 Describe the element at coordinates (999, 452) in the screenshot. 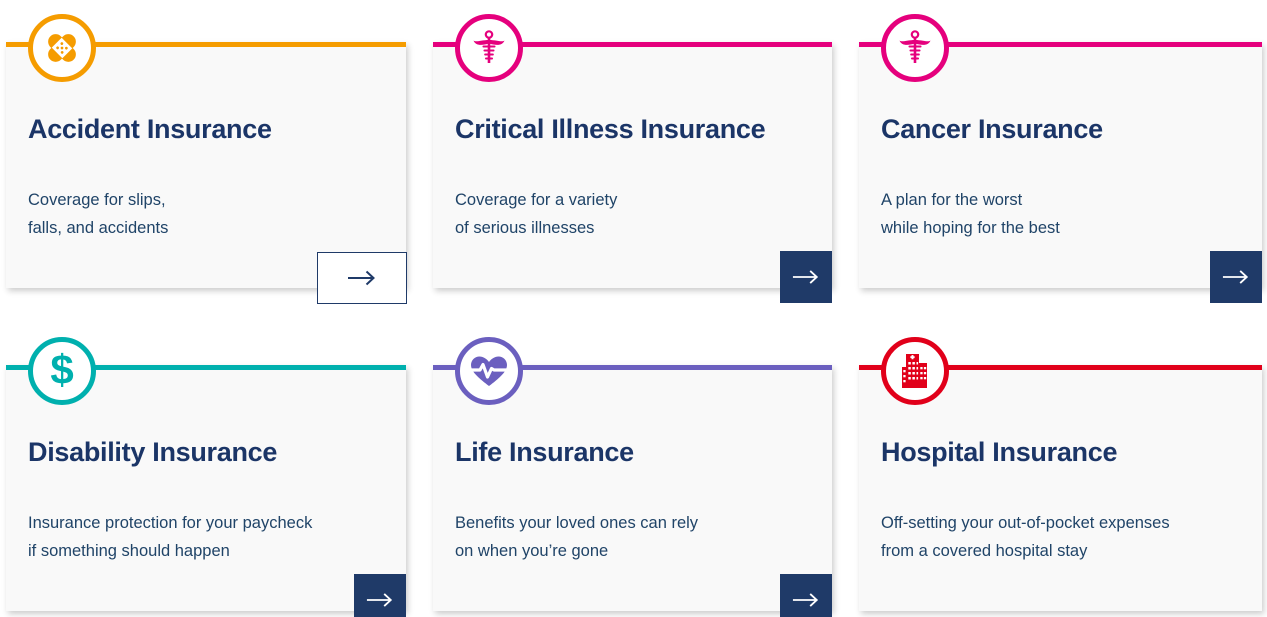

I see `card-title: Hospital Insurance` at that location.